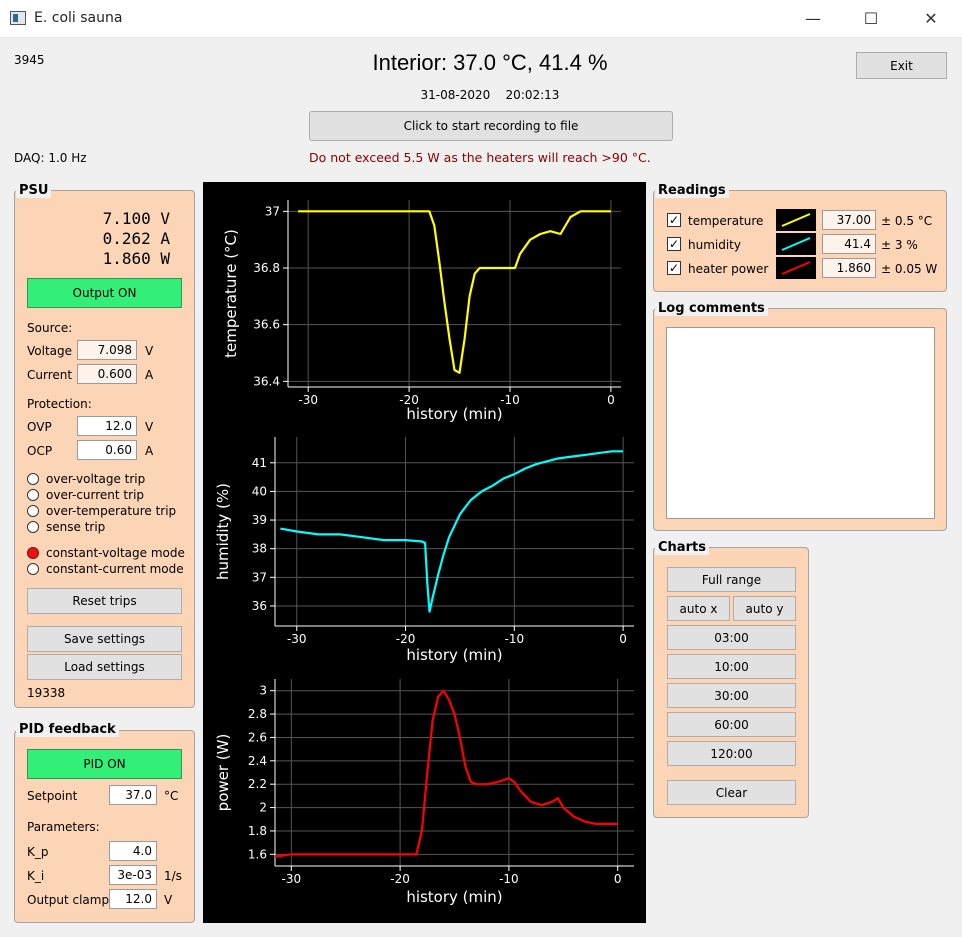 This screenshot has height=937, width=962. I want to click on auto-x-button: auto x, so click(698, 608).